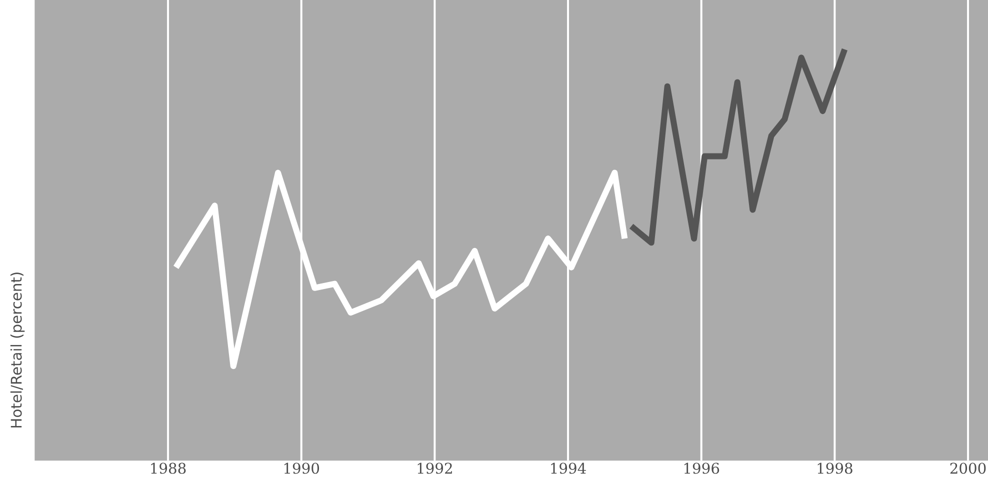 The image size is (988, 490). I want to click on y-axis-title: Hotel/Retail (percent), so click(17, 350).